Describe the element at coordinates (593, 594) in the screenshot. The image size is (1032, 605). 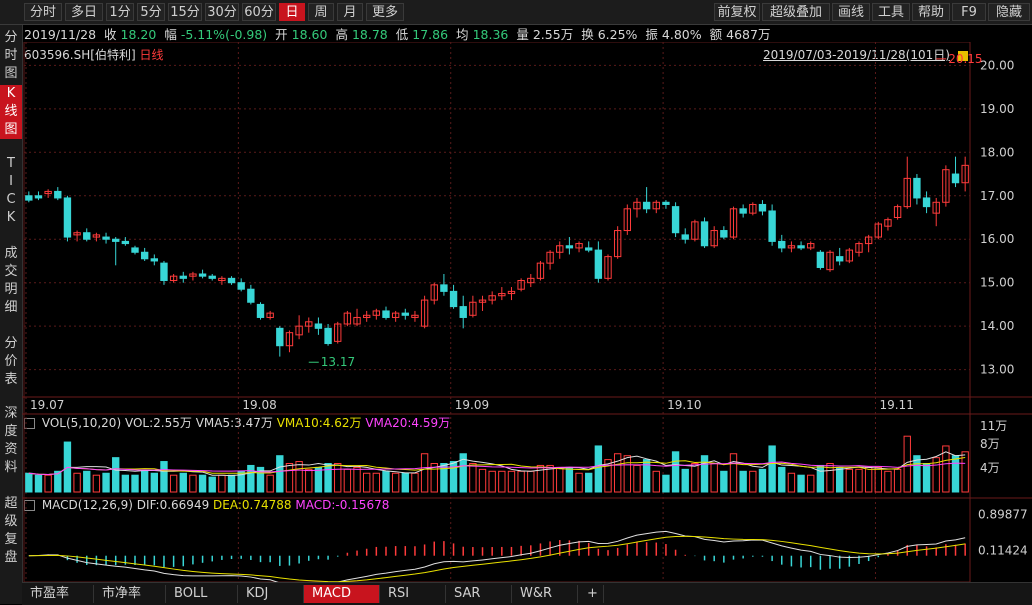
I see `add-indicator-button: +` at that location.